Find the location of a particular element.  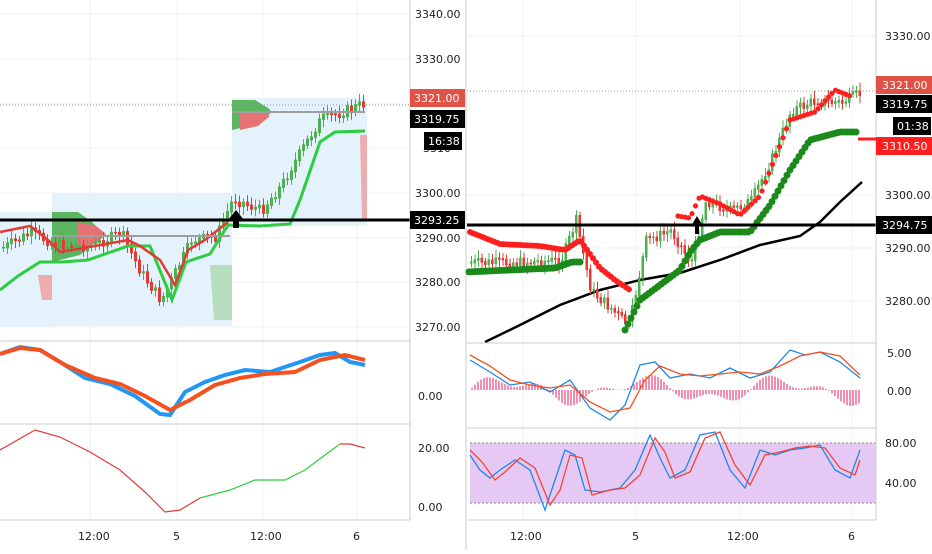

right-time-axis: 12:00 5 12:00 6 is located at coordinates (682, 536).